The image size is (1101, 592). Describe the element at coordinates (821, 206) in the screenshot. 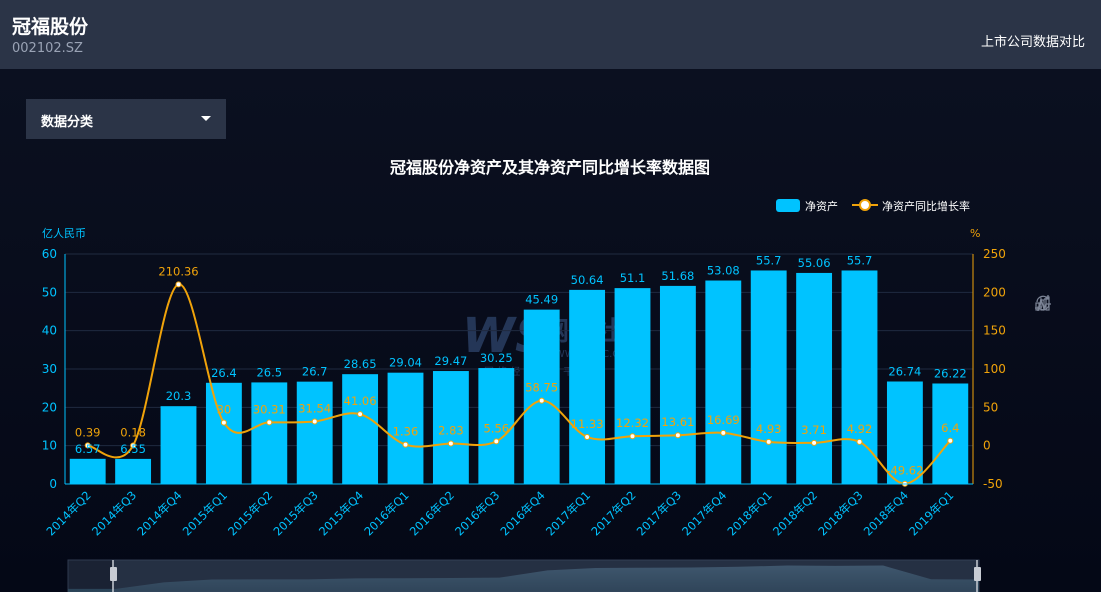

I see `legend-bar-label: 净资产` at that location.